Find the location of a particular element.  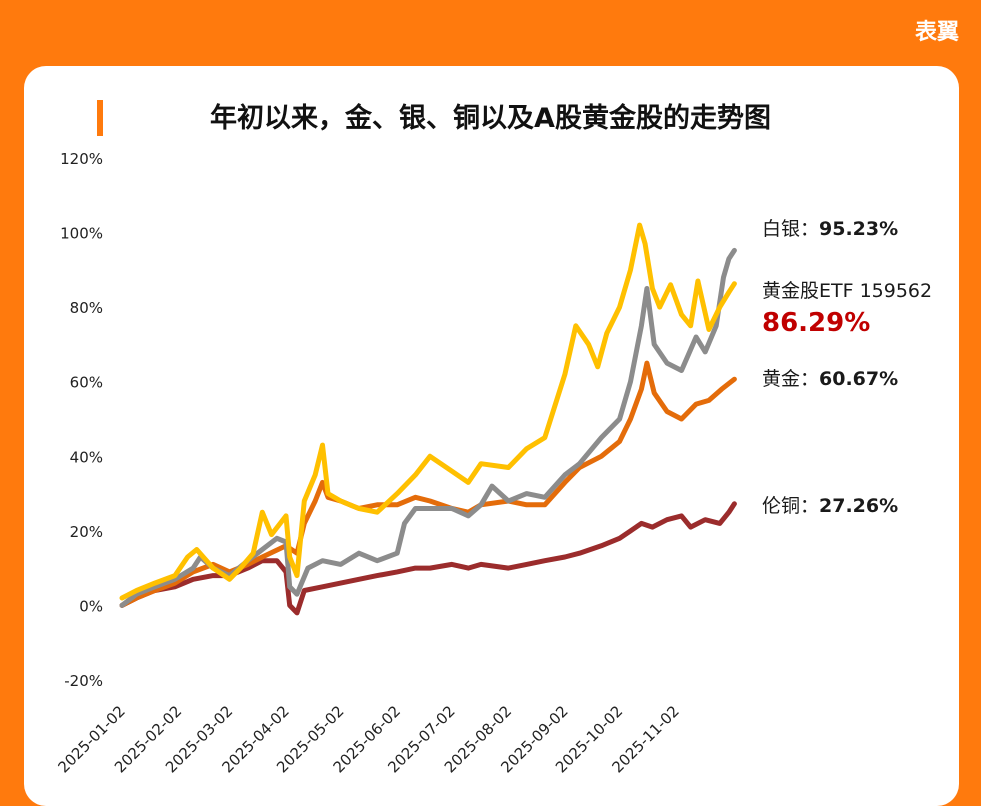

y-tick-label: 100% is located at coordinates (81, 234).